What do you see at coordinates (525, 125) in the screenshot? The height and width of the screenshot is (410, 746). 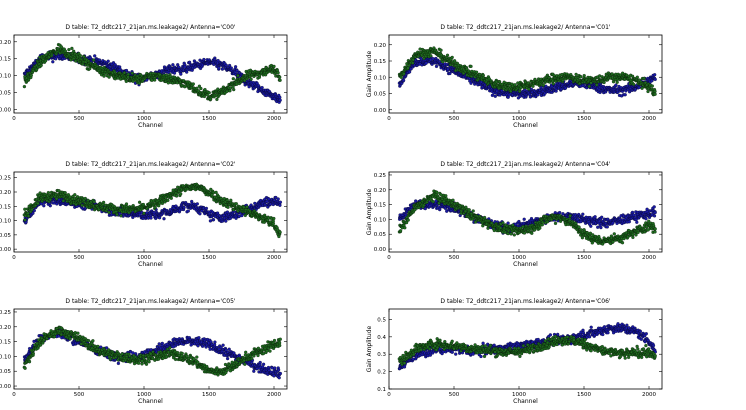 I see `x-axis-label: Channel` at bounding box center [525, 125].